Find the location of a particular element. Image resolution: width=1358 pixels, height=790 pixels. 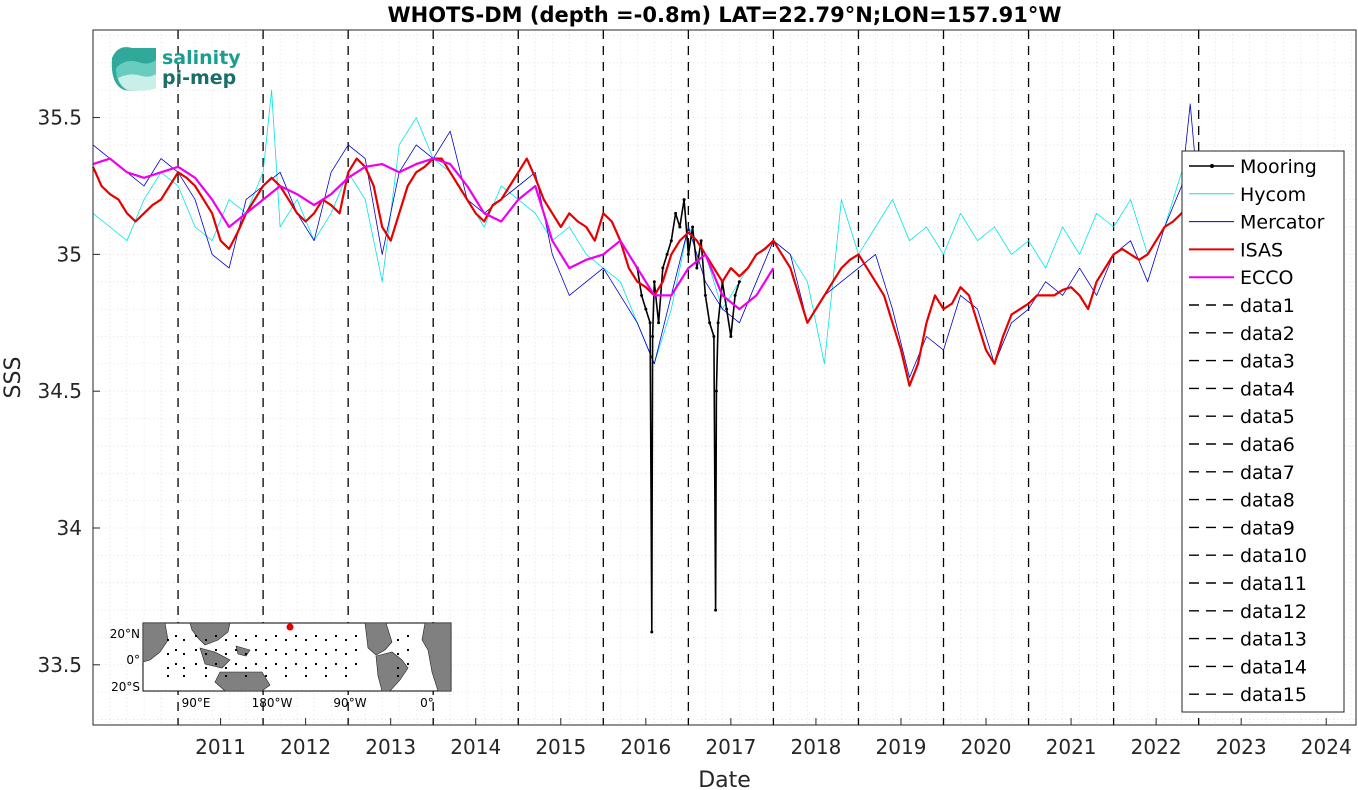

x-tick-label: 2013 is located at coordinates (390, 747).